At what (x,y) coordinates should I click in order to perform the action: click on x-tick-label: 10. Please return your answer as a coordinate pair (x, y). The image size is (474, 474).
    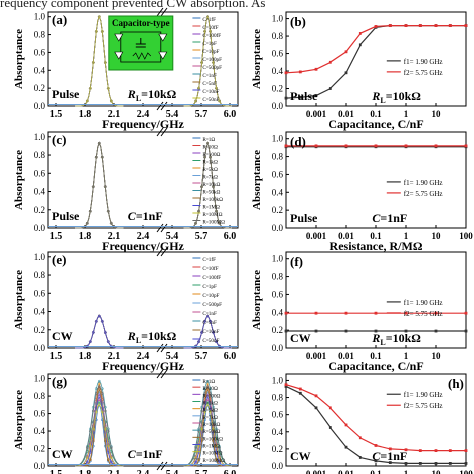
    Looking at the image, I should click on (437, 471).